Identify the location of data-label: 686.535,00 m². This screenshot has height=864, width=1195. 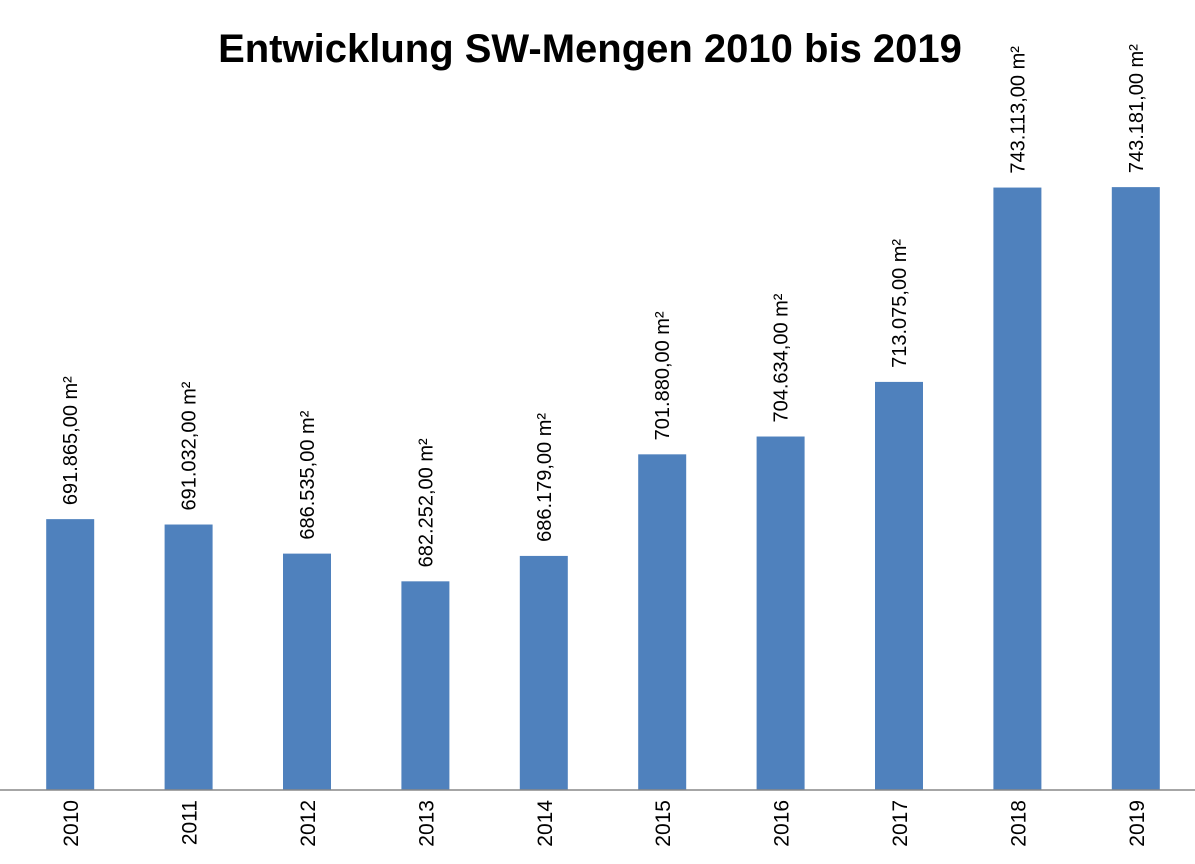
(308, 474).